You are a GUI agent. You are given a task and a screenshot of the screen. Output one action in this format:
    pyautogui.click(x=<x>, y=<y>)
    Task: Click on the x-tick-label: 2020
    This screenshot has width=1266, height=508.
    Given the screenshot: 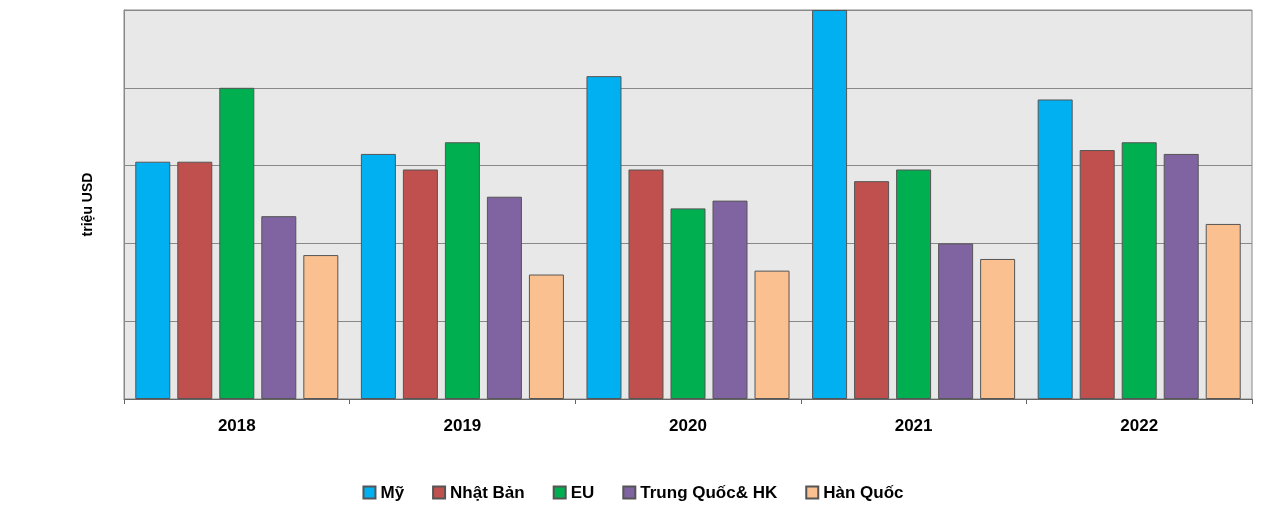 What is the action you would take?
    pyautogui.click(x=688, y=425)
    